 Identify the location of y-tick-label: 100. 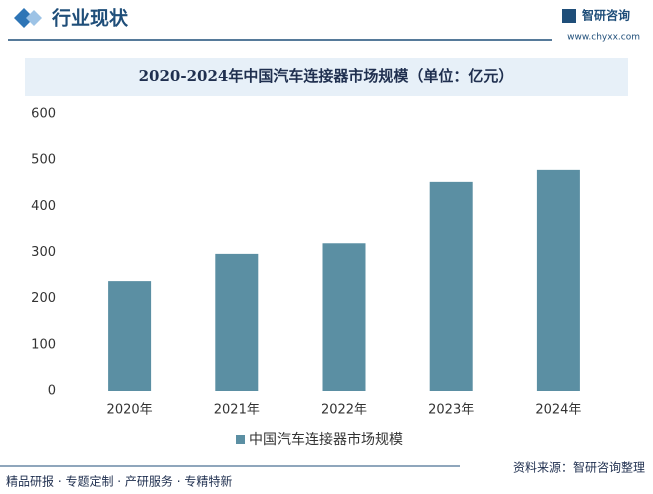
(43, 344).